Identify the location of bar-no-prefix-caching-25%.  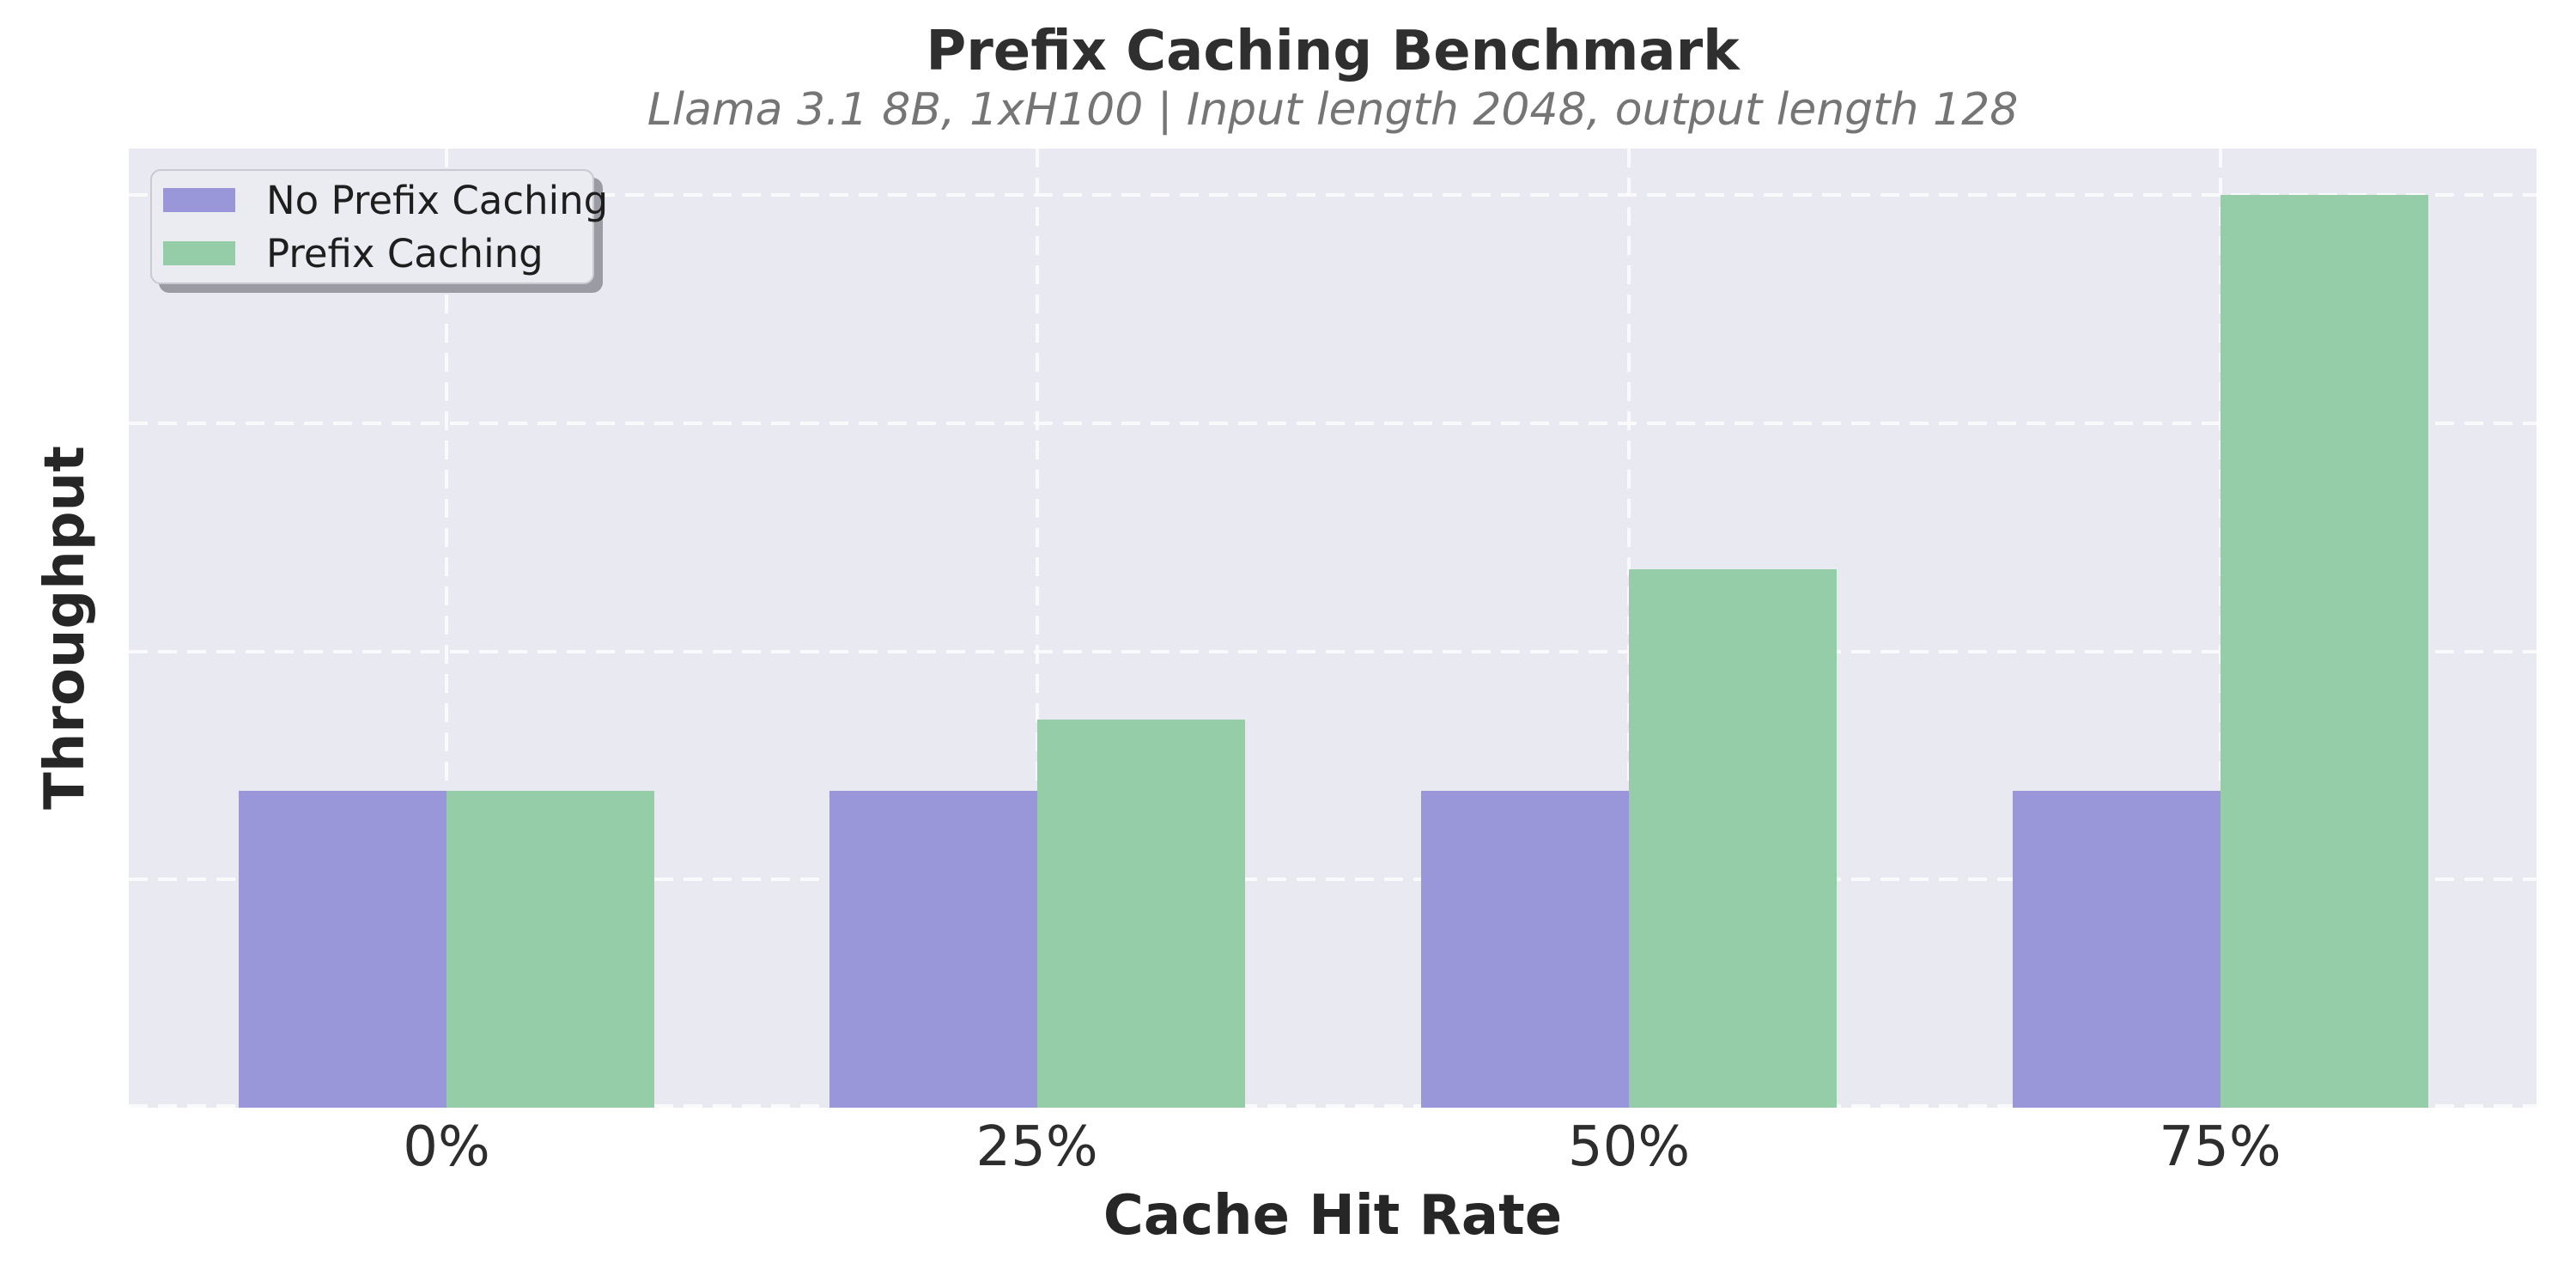
(933, 950).